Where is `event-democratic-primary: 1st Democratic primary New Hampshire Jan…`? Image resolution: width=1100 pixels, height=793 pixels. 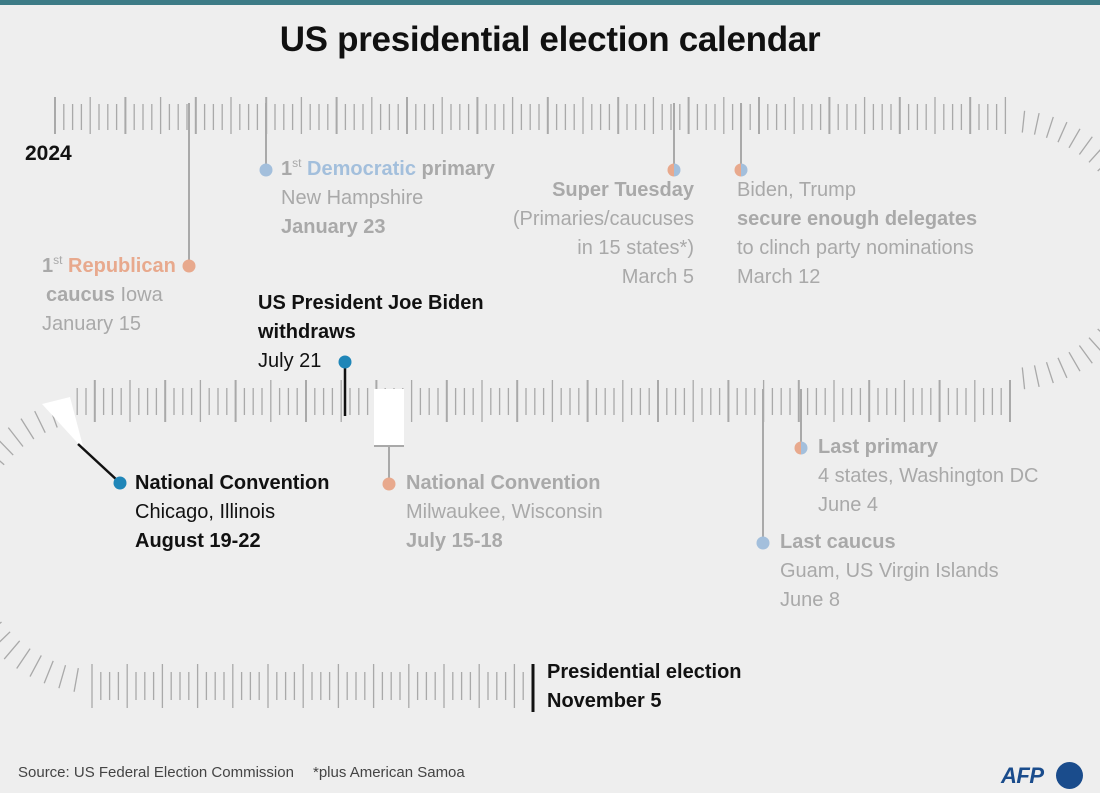 event-democratic-primary: 1st Democratic primary New Hampshire Jan… is located at coordinates (388, 198).